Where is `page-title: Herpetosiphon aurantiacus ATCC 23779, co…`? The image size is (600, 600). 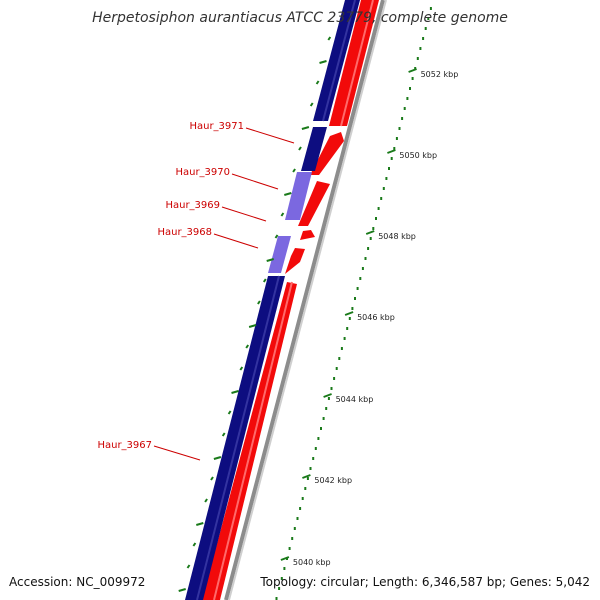
page-title: Herpetosiphon aurantiacus ATCC 23779, co… is located at coordinates (300, 18).